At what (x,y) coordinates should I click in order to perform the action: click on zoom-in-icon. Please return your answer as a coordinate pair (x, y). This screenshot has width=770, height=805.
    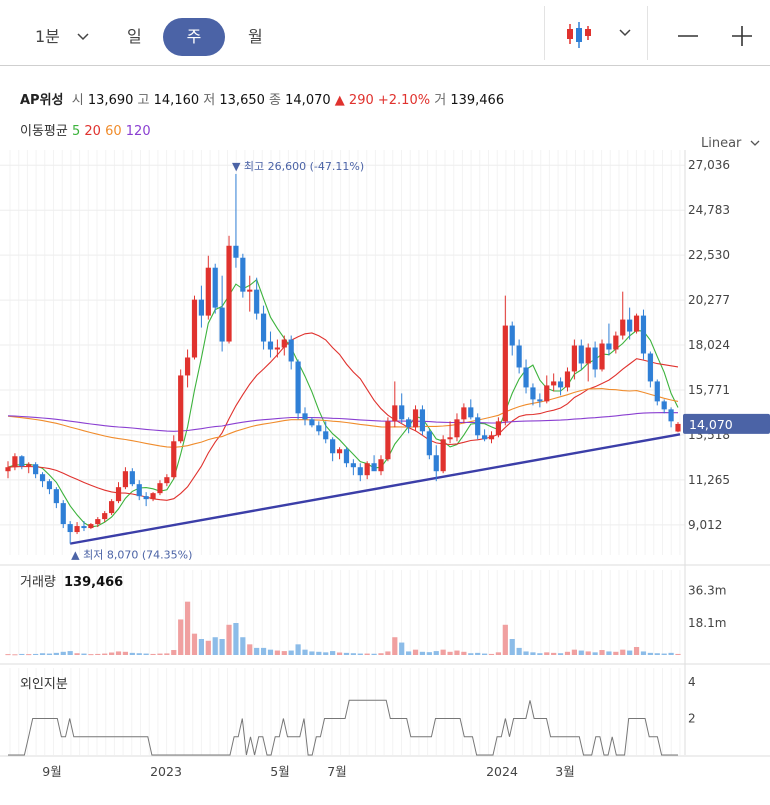
    Looking at the image, I should click on (742, 36).